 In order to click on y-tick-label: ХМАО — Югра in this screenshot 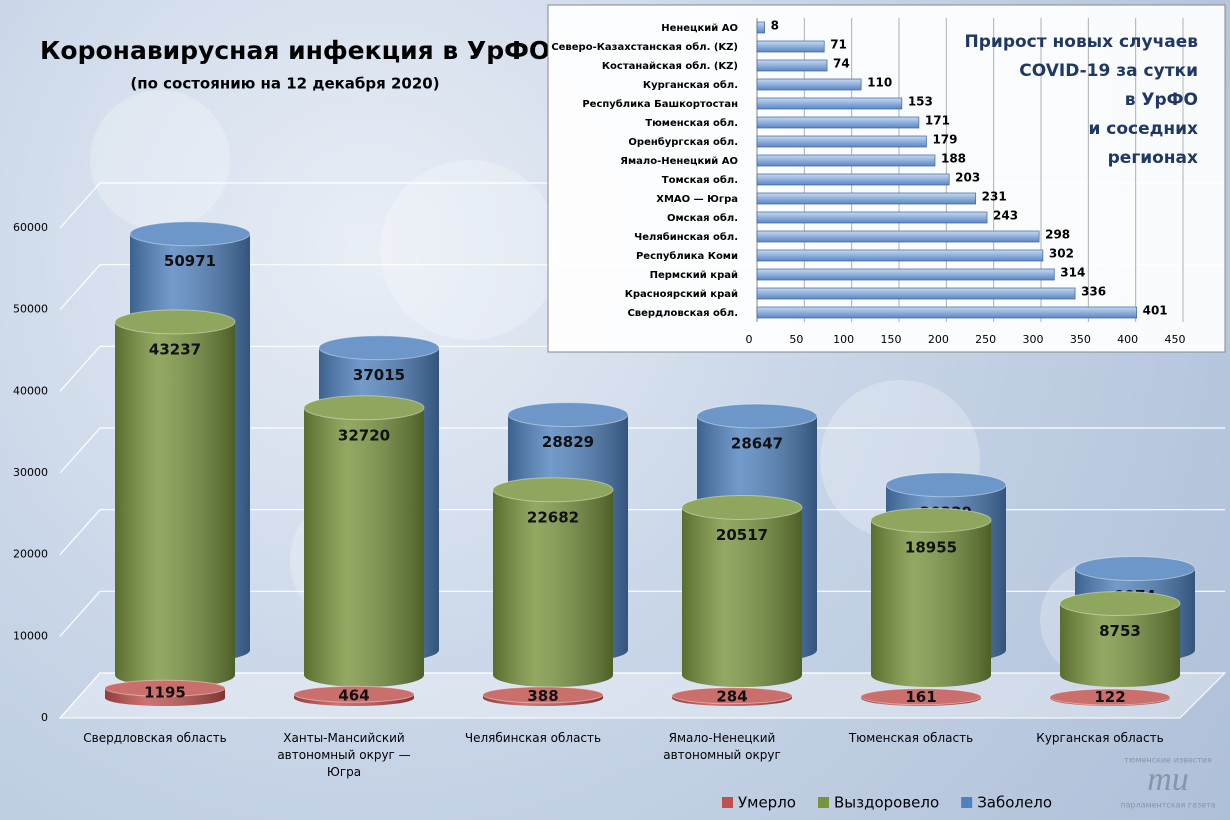, I will do `click(697, 199)`.